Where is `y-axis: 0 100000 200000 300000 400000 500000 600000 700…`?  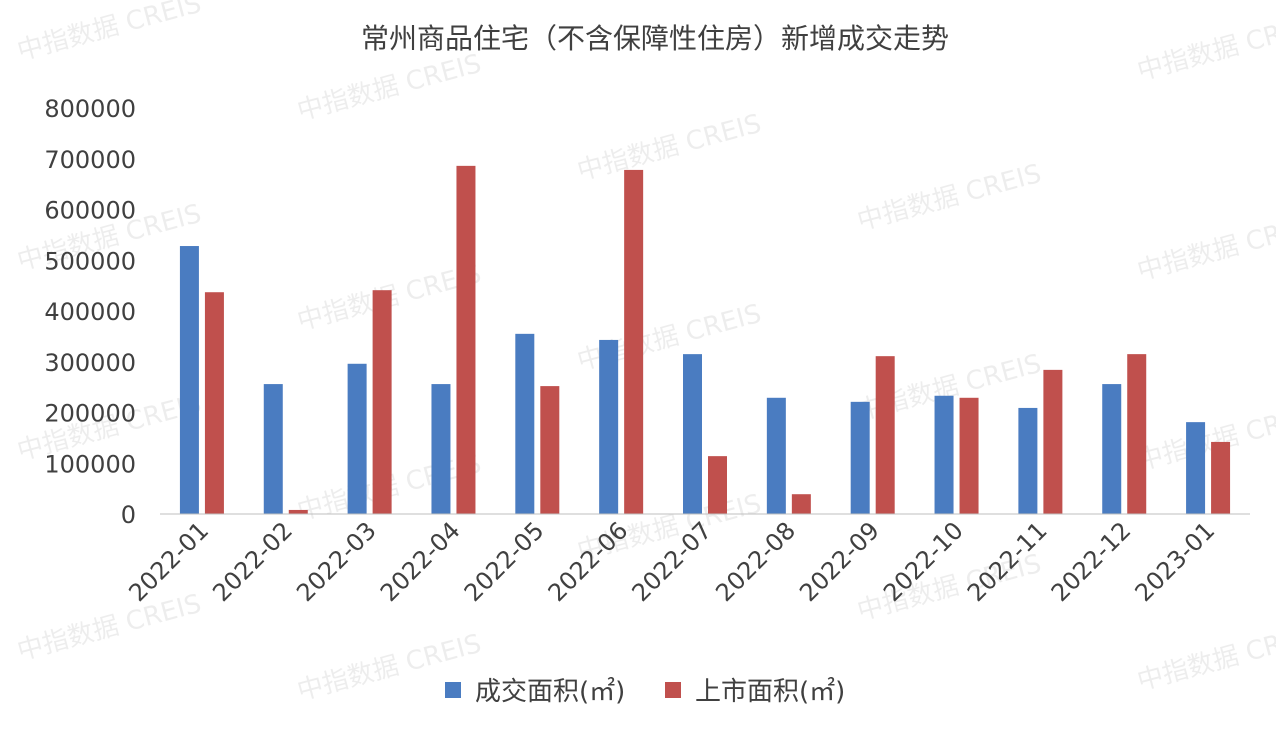 y-axis: 0 100000 200000 300000 400000 500000 600000 700… is located at coordinates (90, 312).